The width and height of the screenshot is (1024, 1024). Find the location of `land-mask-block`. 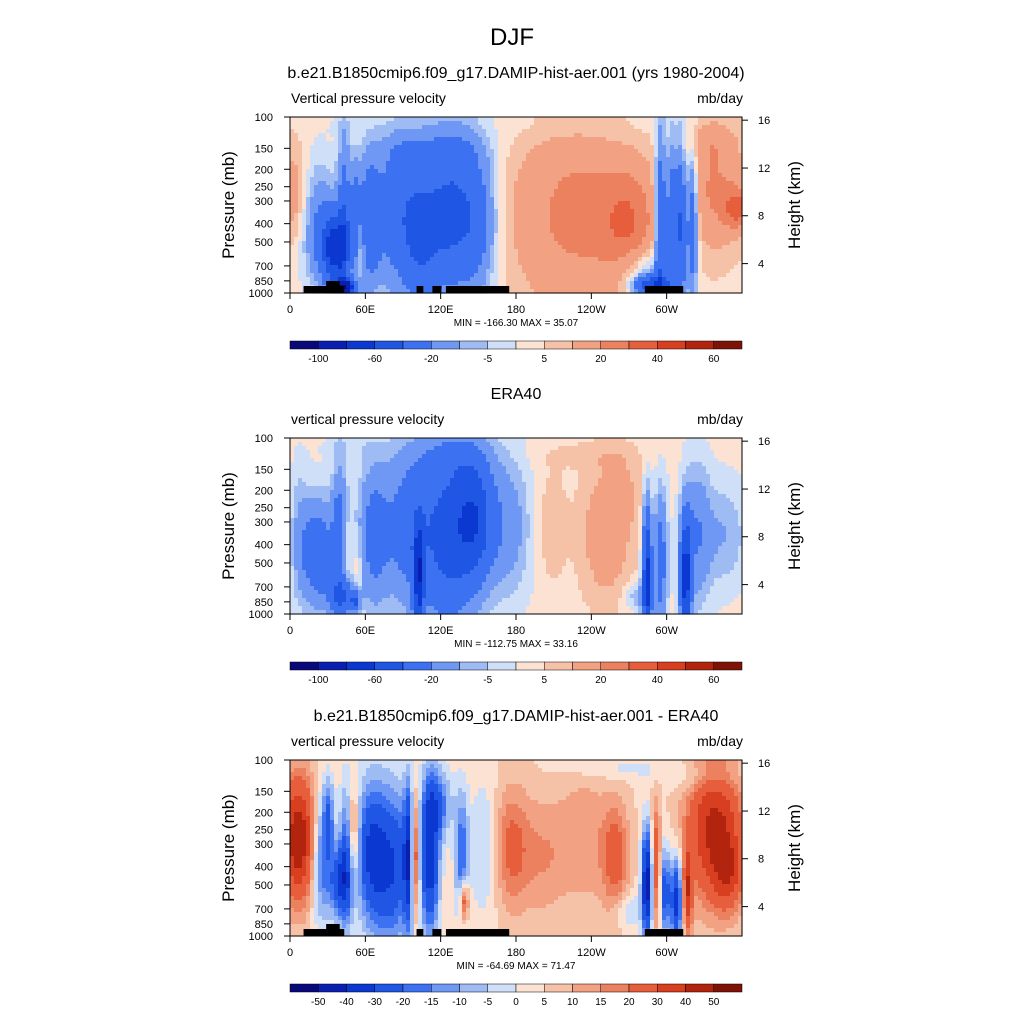

land-mask-block is located at coordinates (343, 289).